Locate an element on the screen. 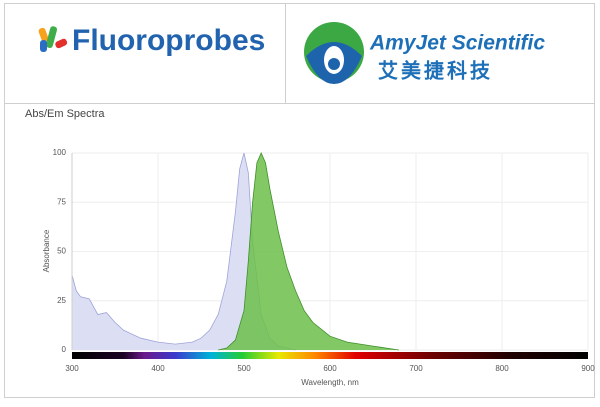  y-tick-label: 50 is located at coordinates (61, 251).